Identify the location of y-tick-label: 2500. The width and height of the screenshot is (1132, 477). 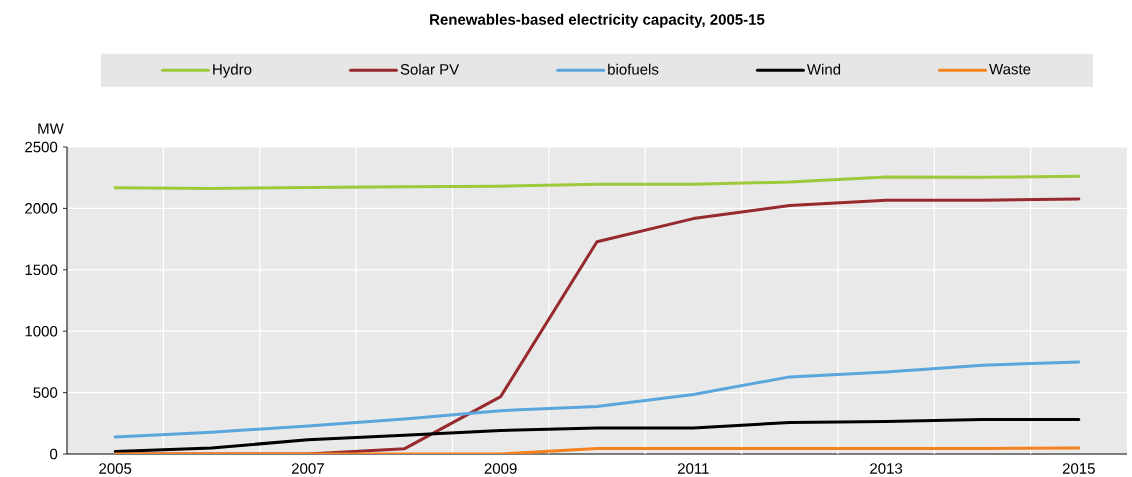
(41, 147).